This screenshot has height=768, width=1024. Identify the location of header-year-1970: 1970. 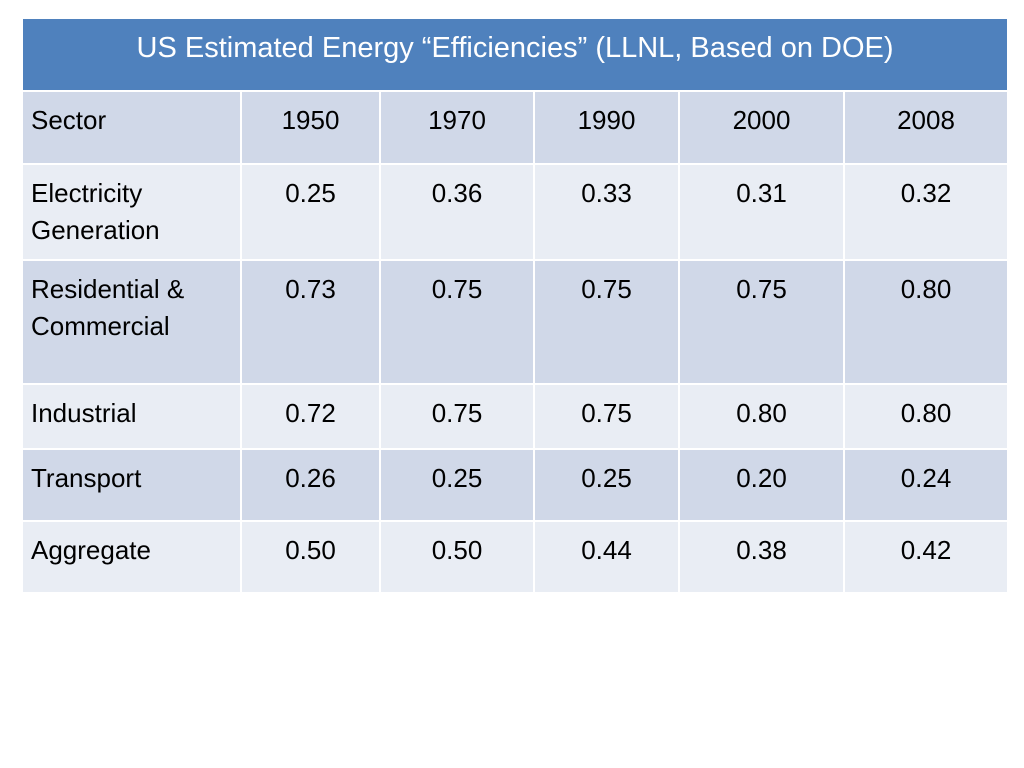
(457, 128).